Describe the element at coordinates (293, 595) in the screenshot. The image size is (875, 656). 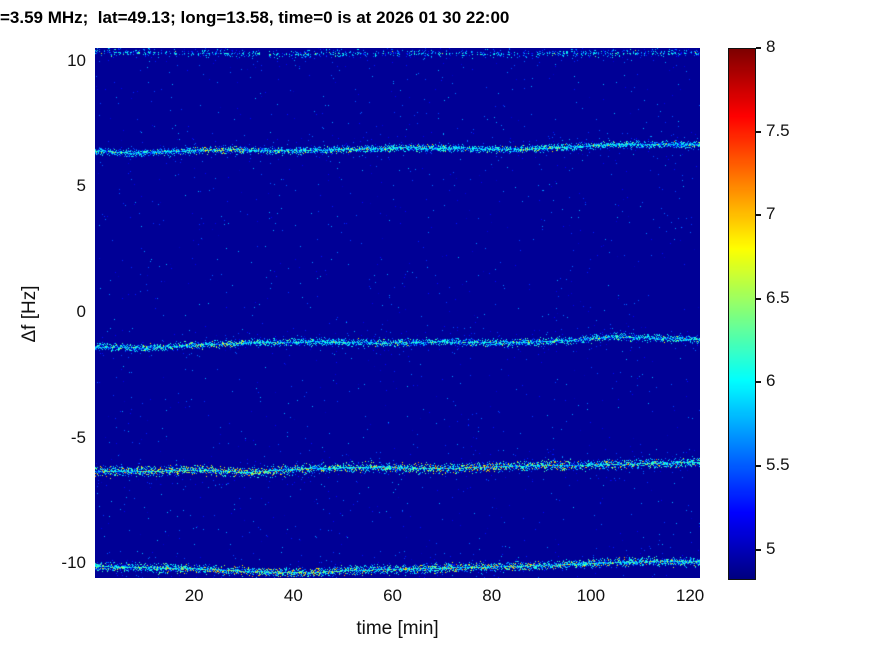
I see `x-axis-tick-label: 40` at that location.